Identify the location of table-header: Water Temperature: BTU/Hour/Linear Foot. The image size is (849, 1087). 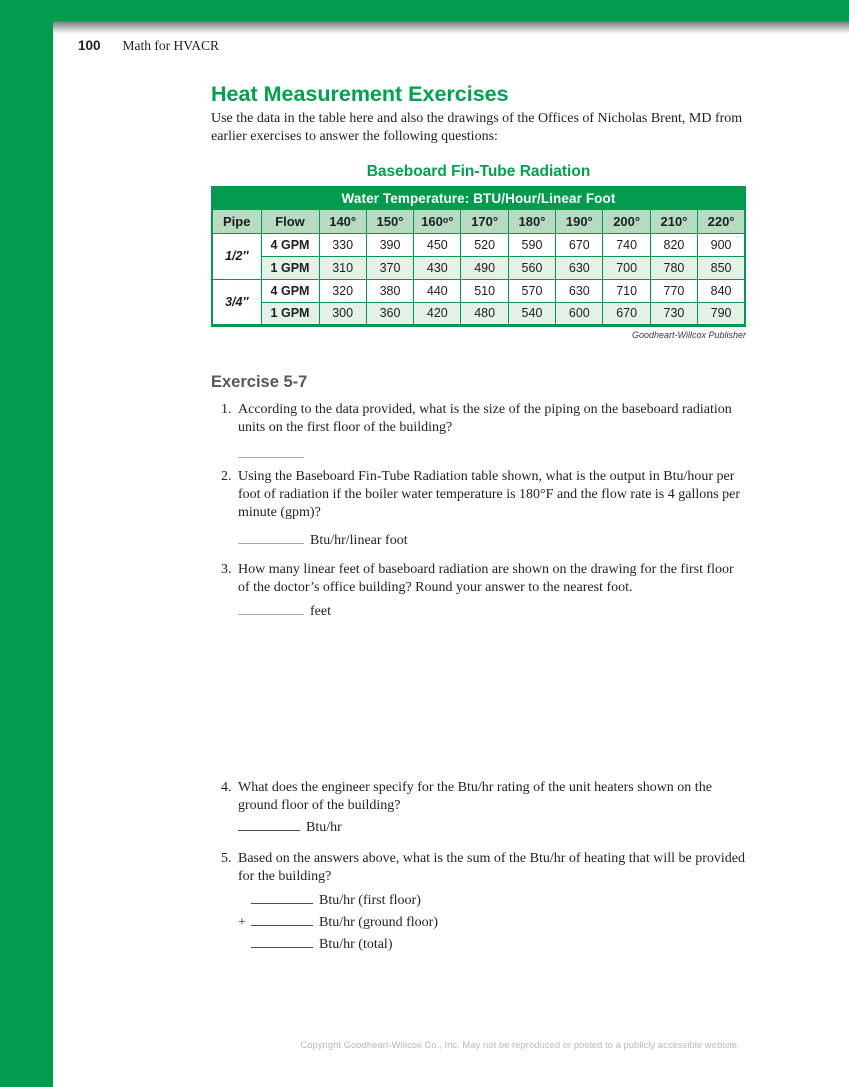
(478, 198).